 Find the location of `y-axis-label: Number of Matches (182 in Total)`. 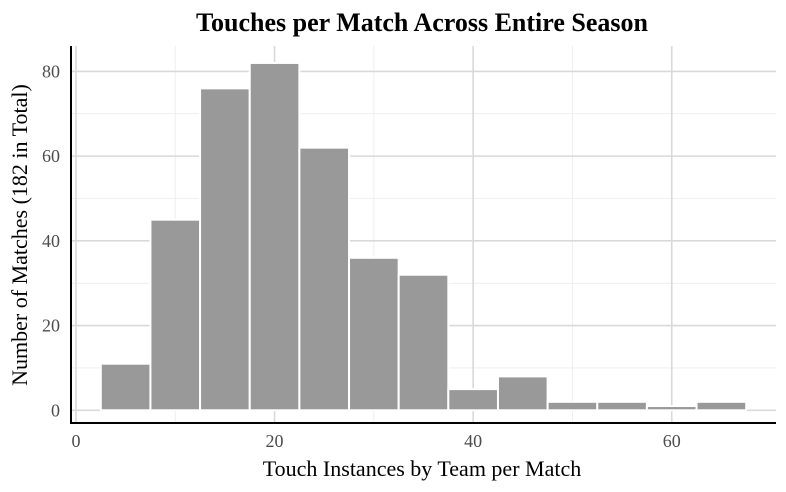

y-axis-label: Number of Matches (182 in Total) is located at coordinates (19, 235).